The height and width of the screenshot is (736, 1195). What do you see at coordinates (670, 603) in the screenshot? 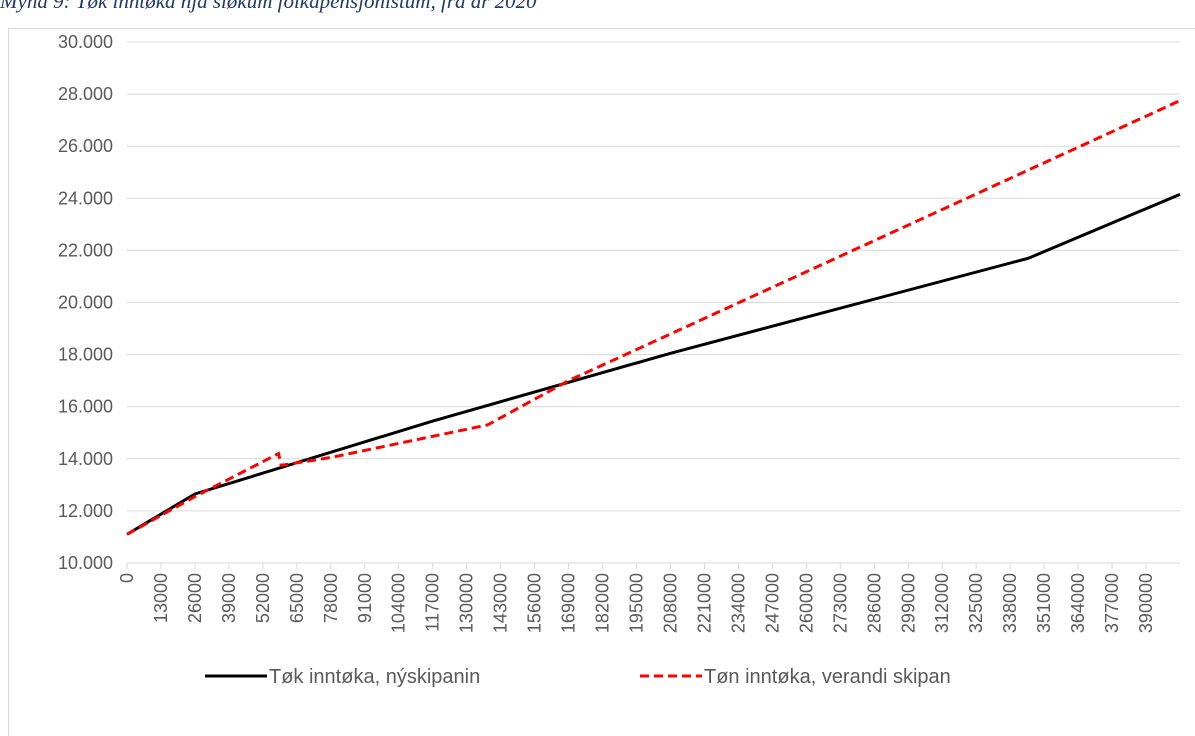
I see `x-tick-label: 208000` at bounding box center [670, 603].